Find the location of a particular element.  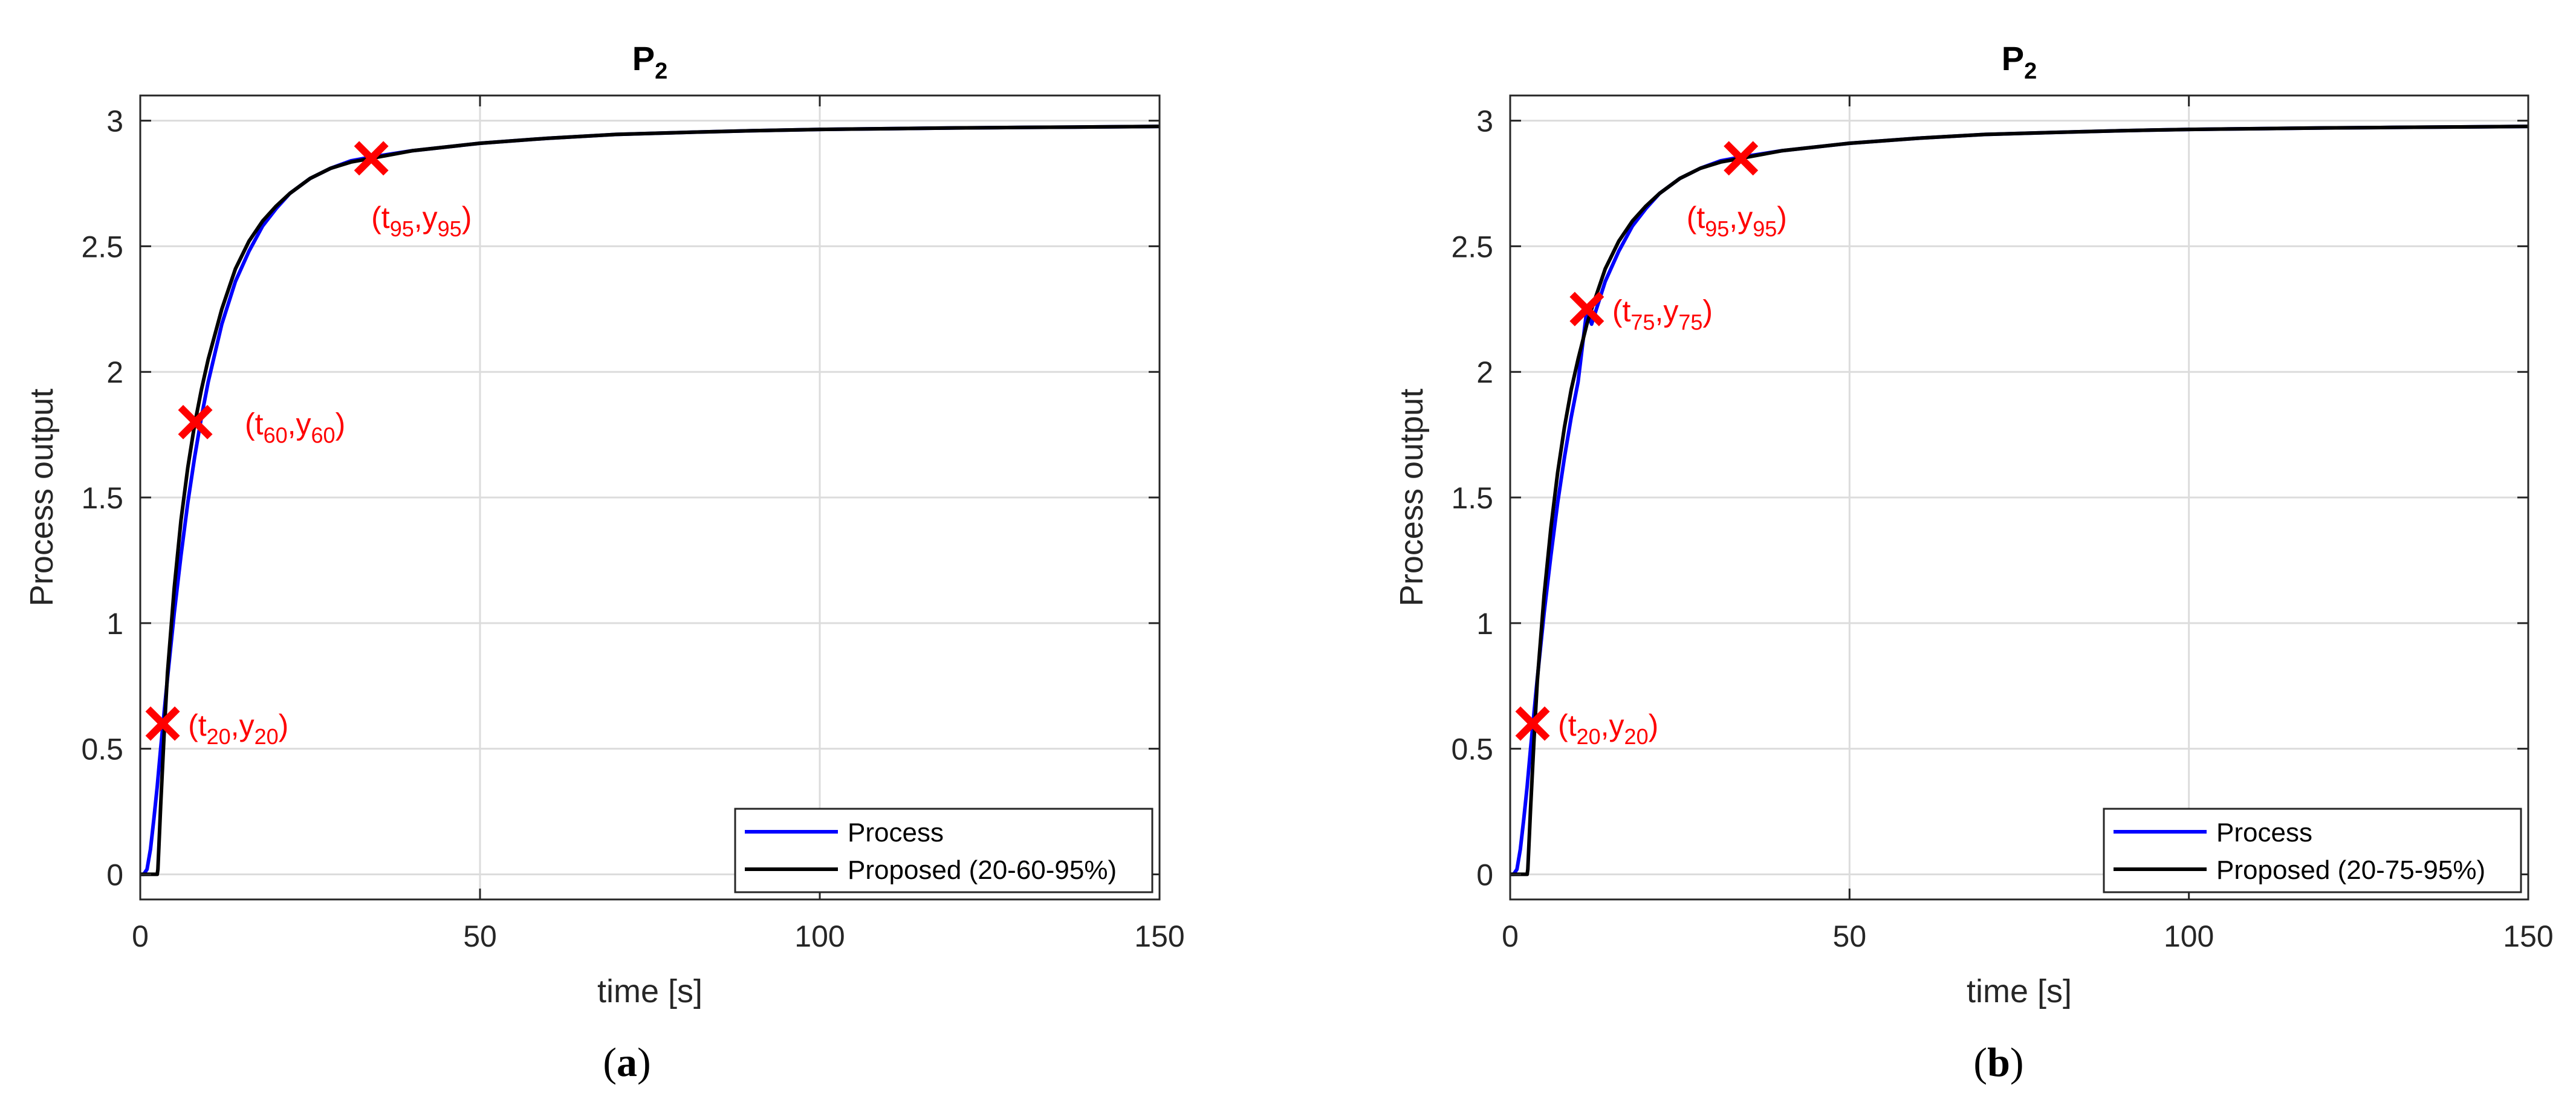

legend-label-proposed: Proposed (20-75-95%) is located at coordinates (2351, 870).